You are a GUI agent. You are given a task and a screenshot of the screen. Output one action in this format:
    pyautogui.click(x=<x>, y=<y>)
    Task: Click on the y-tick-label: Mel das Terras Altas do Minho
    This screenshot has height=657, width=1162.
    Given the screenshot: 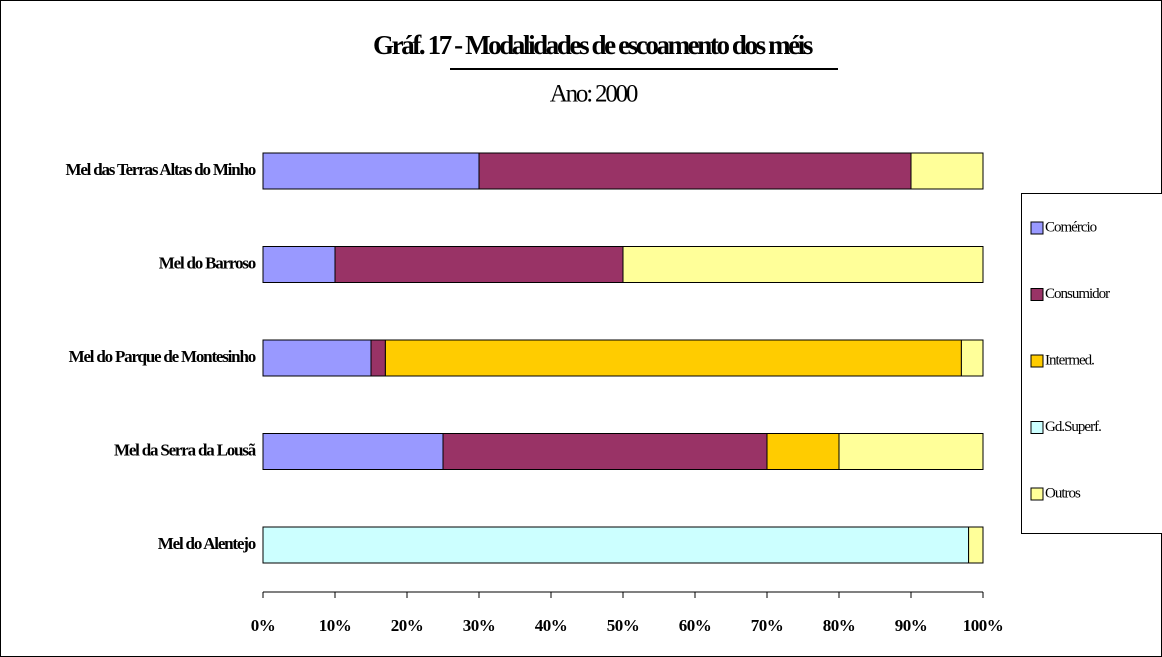 What is the action you would take?
    pyautogui.click(x=160, y=169)
    